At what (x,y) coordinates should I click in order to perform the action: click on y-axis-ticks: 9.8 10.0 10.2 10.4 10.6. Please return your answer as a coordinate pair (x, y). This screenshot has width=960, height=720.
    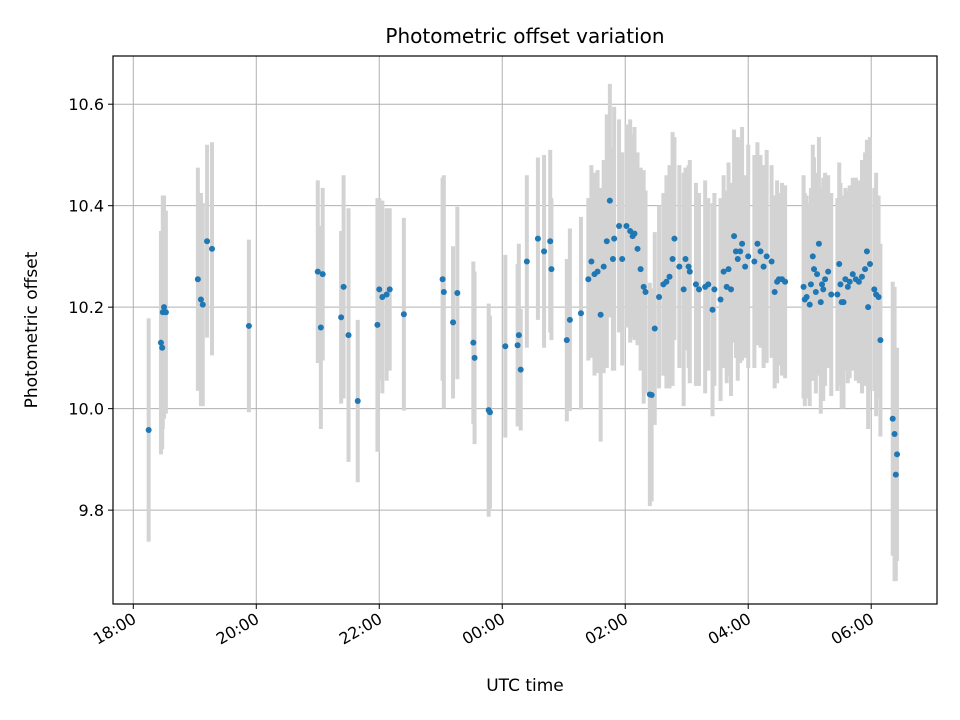
    Looking at the image, I should click on (90, 307).